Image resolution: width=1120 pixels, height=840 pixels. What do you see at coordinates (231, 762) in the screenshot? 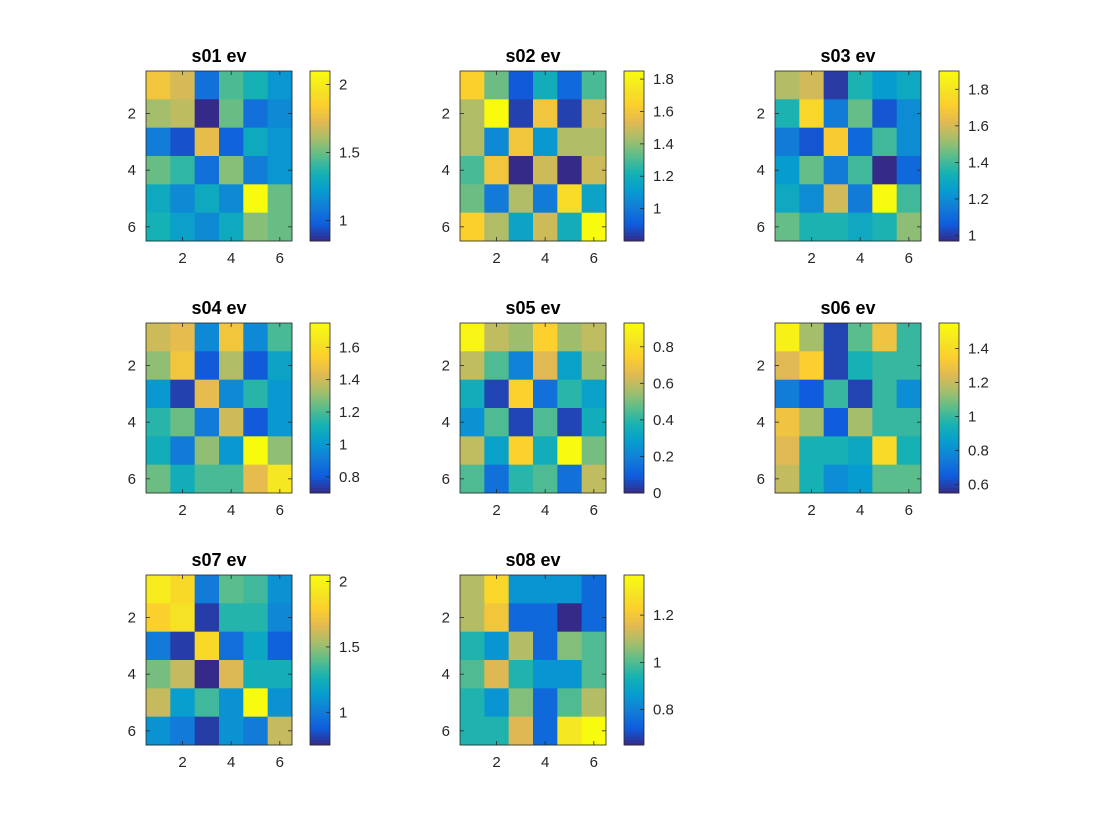
I see `x-tick-label: 4` at bounding box center [231, 762].